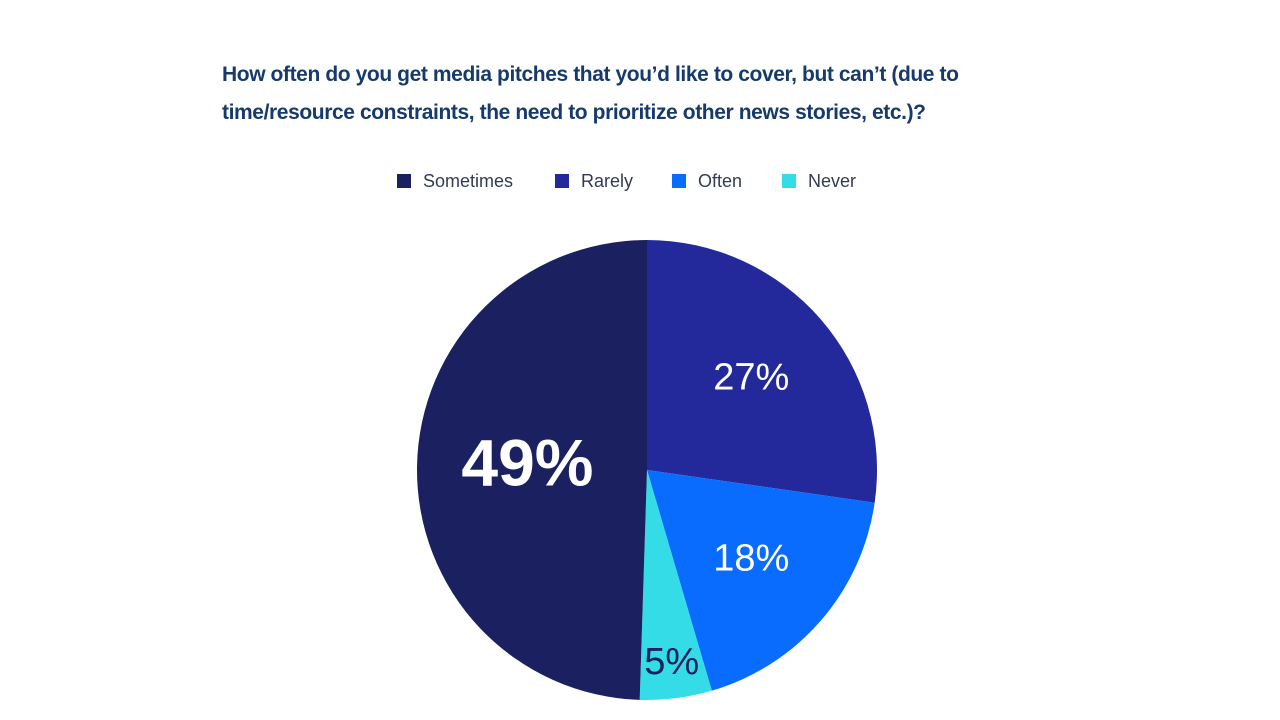 This screenshot has height=720, width=1280. I want to click on value-label: 49%, so click(527, 463).